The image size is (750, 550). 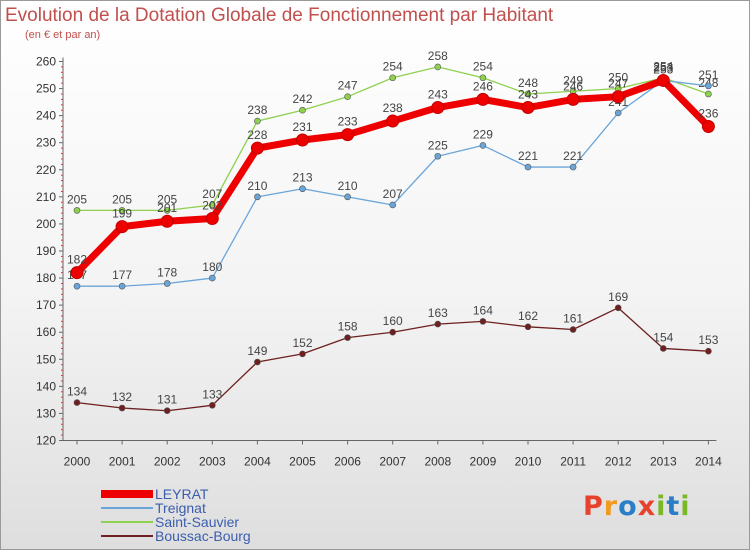 I want to click on data-label-saint-sauvier: 249, so click(x=573, y=80).